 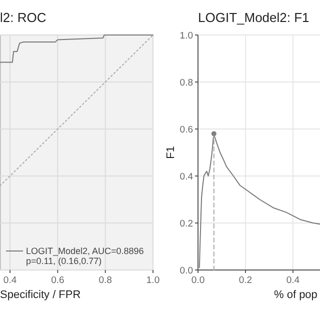 I want to click on annotation: p=0.11, (0.16,0.77), so click(x=64, y=261).